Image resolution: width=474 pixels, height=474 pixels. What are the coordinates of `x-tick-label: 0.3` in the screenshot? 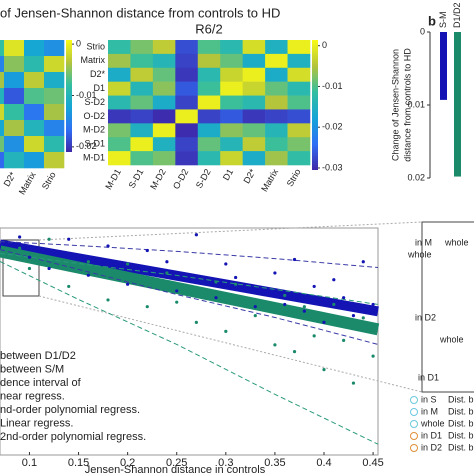 It's located at (225, 463).